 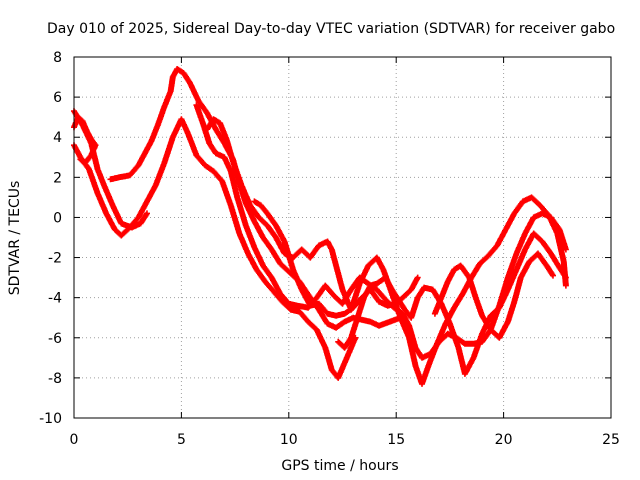 What do you see at coordinates (50, 419) in the screenshot?
I see `y-tick-label: -10` at bounding box center [50, 419].